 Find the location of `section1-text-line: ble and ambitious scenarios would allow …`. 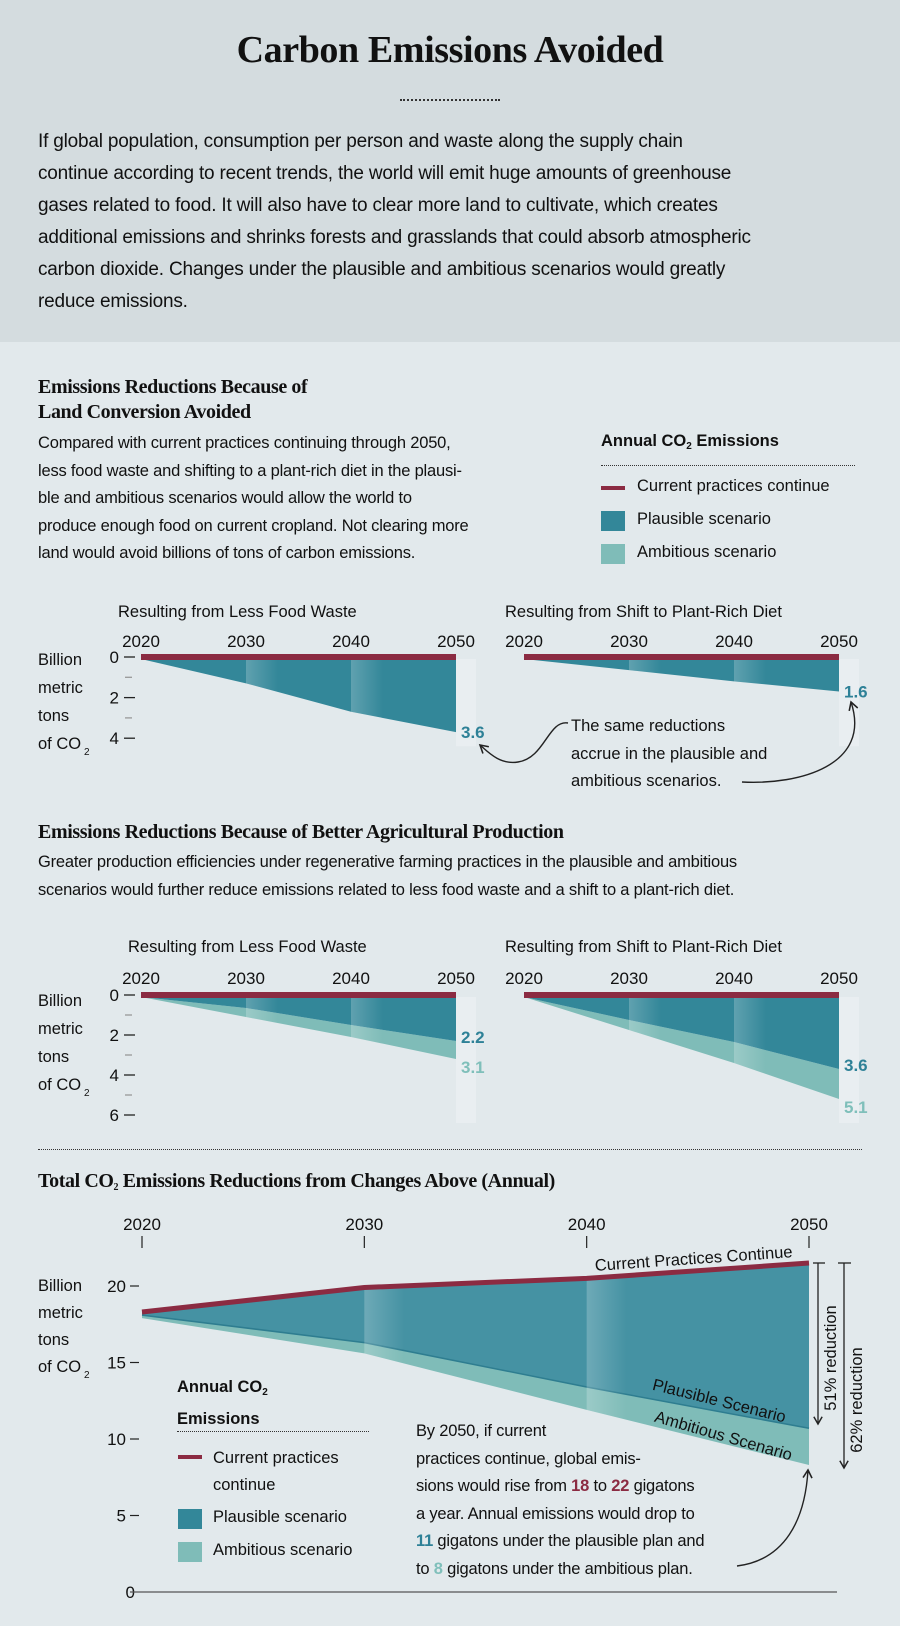

section1-text-line: ble and ambitious scenarios would allow … is located at coordinates (225, 498).